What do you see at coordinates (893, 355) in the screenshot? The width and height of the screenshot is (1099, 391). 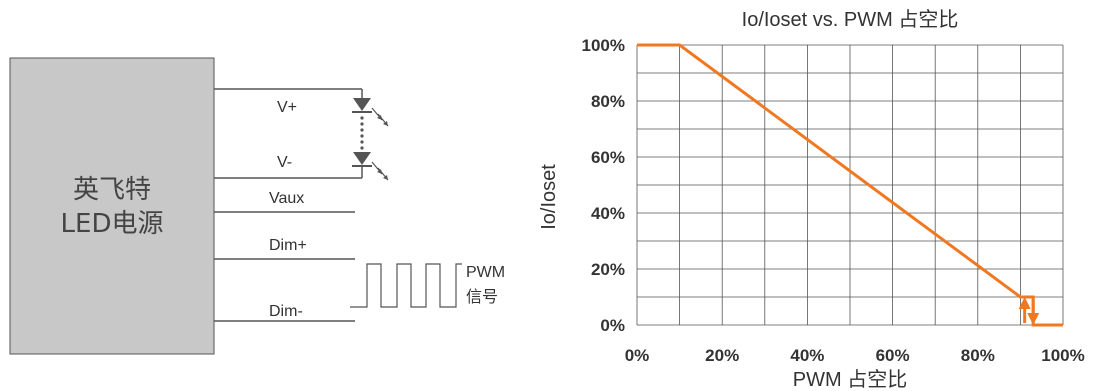 I see `x-tick-label: 60%` at bounding box center [893, 355].